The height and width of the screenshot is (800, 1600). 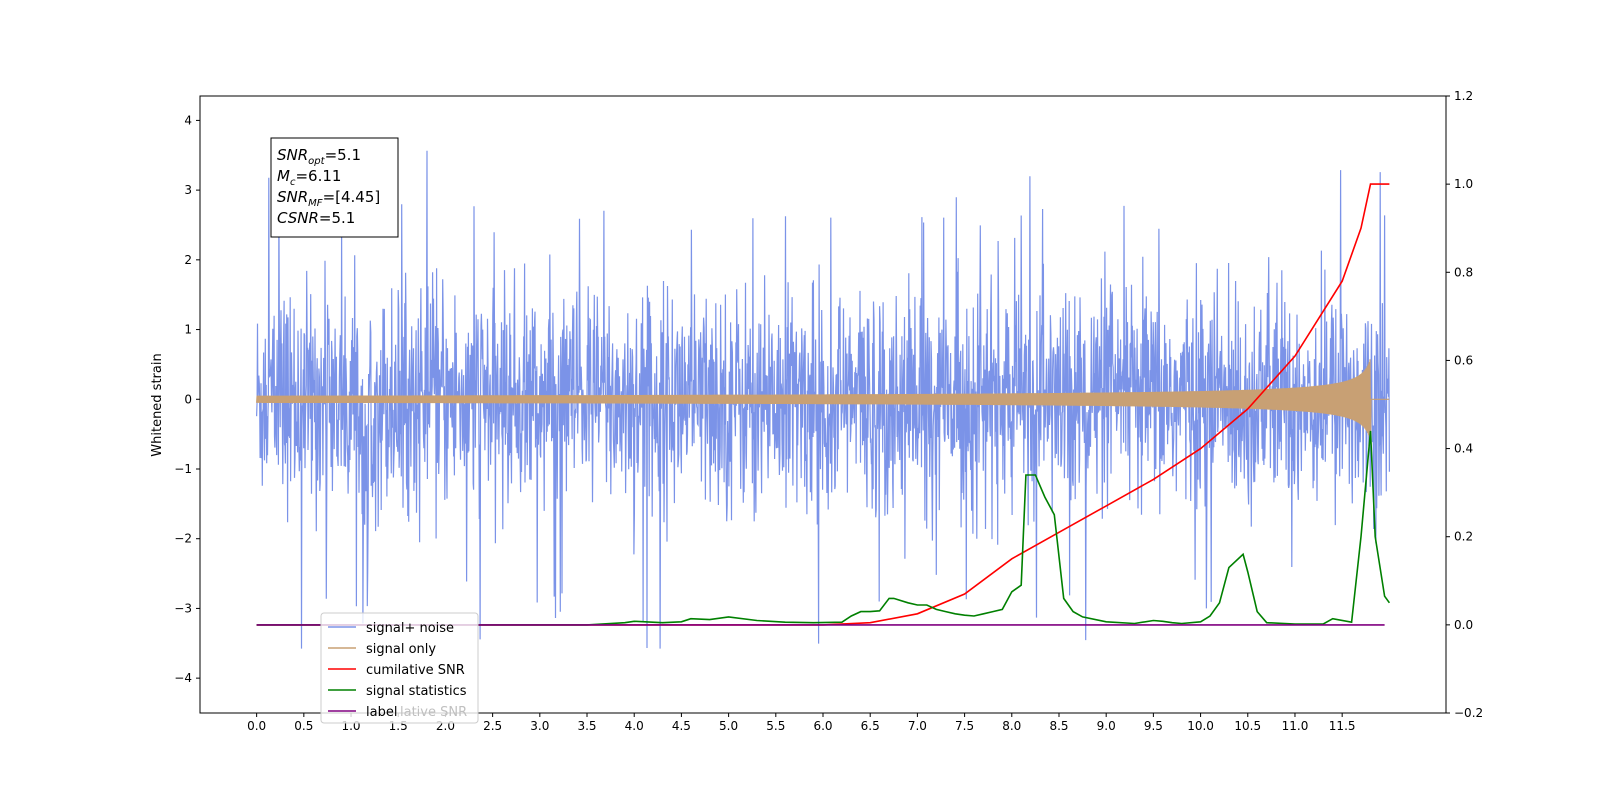 What do you see at coordinates (256, 726) in the screenshot?
I see `x-tick-label: 0.0` at bounding box center [256, 726].